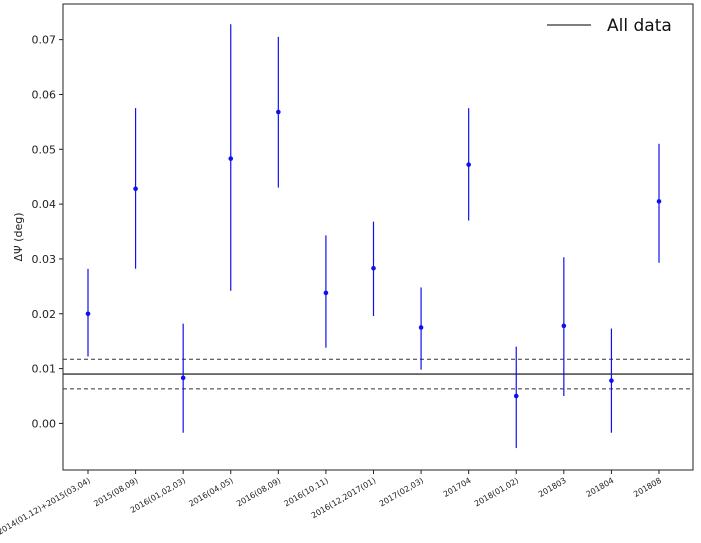  What do you see at coordinates (639, 26) in the screenshot?
I see `legend-label-all-data: All data` at bounding box center [639, 26].